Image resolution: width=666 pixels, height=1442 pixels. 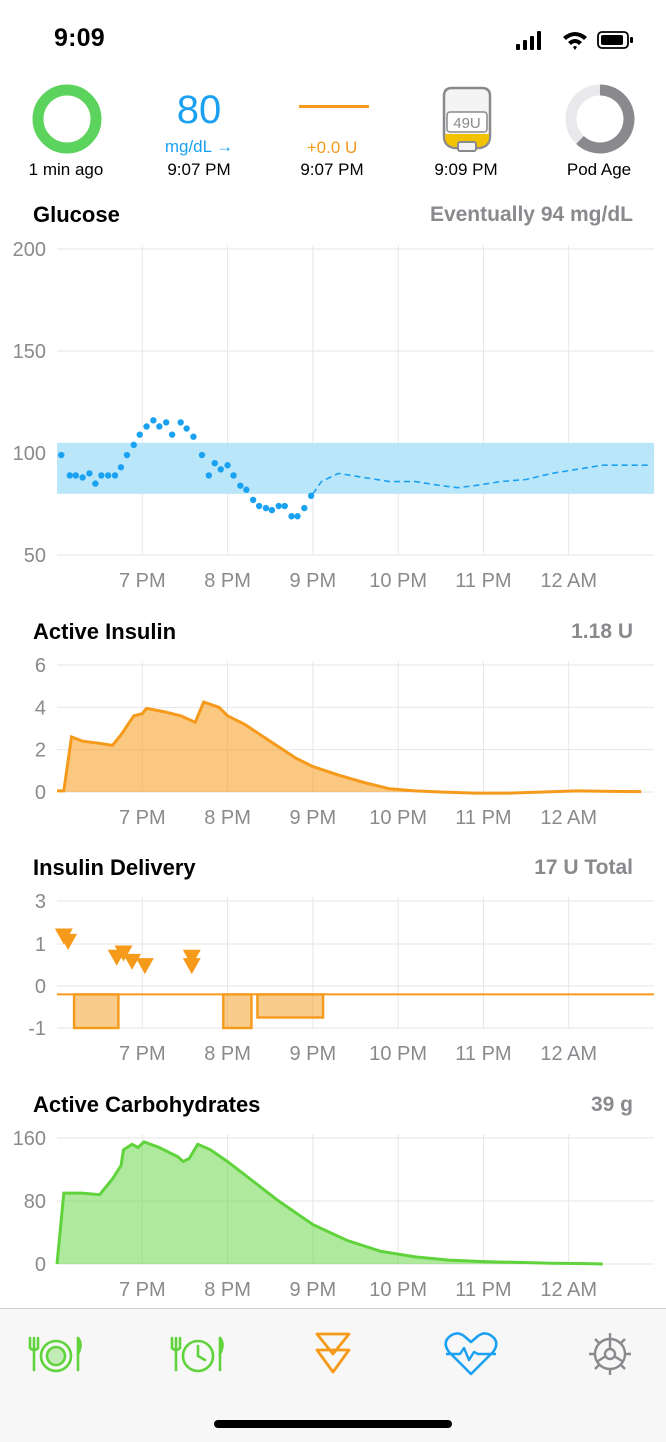 I want to click on wifi-icon, so click(x=575, y=41).